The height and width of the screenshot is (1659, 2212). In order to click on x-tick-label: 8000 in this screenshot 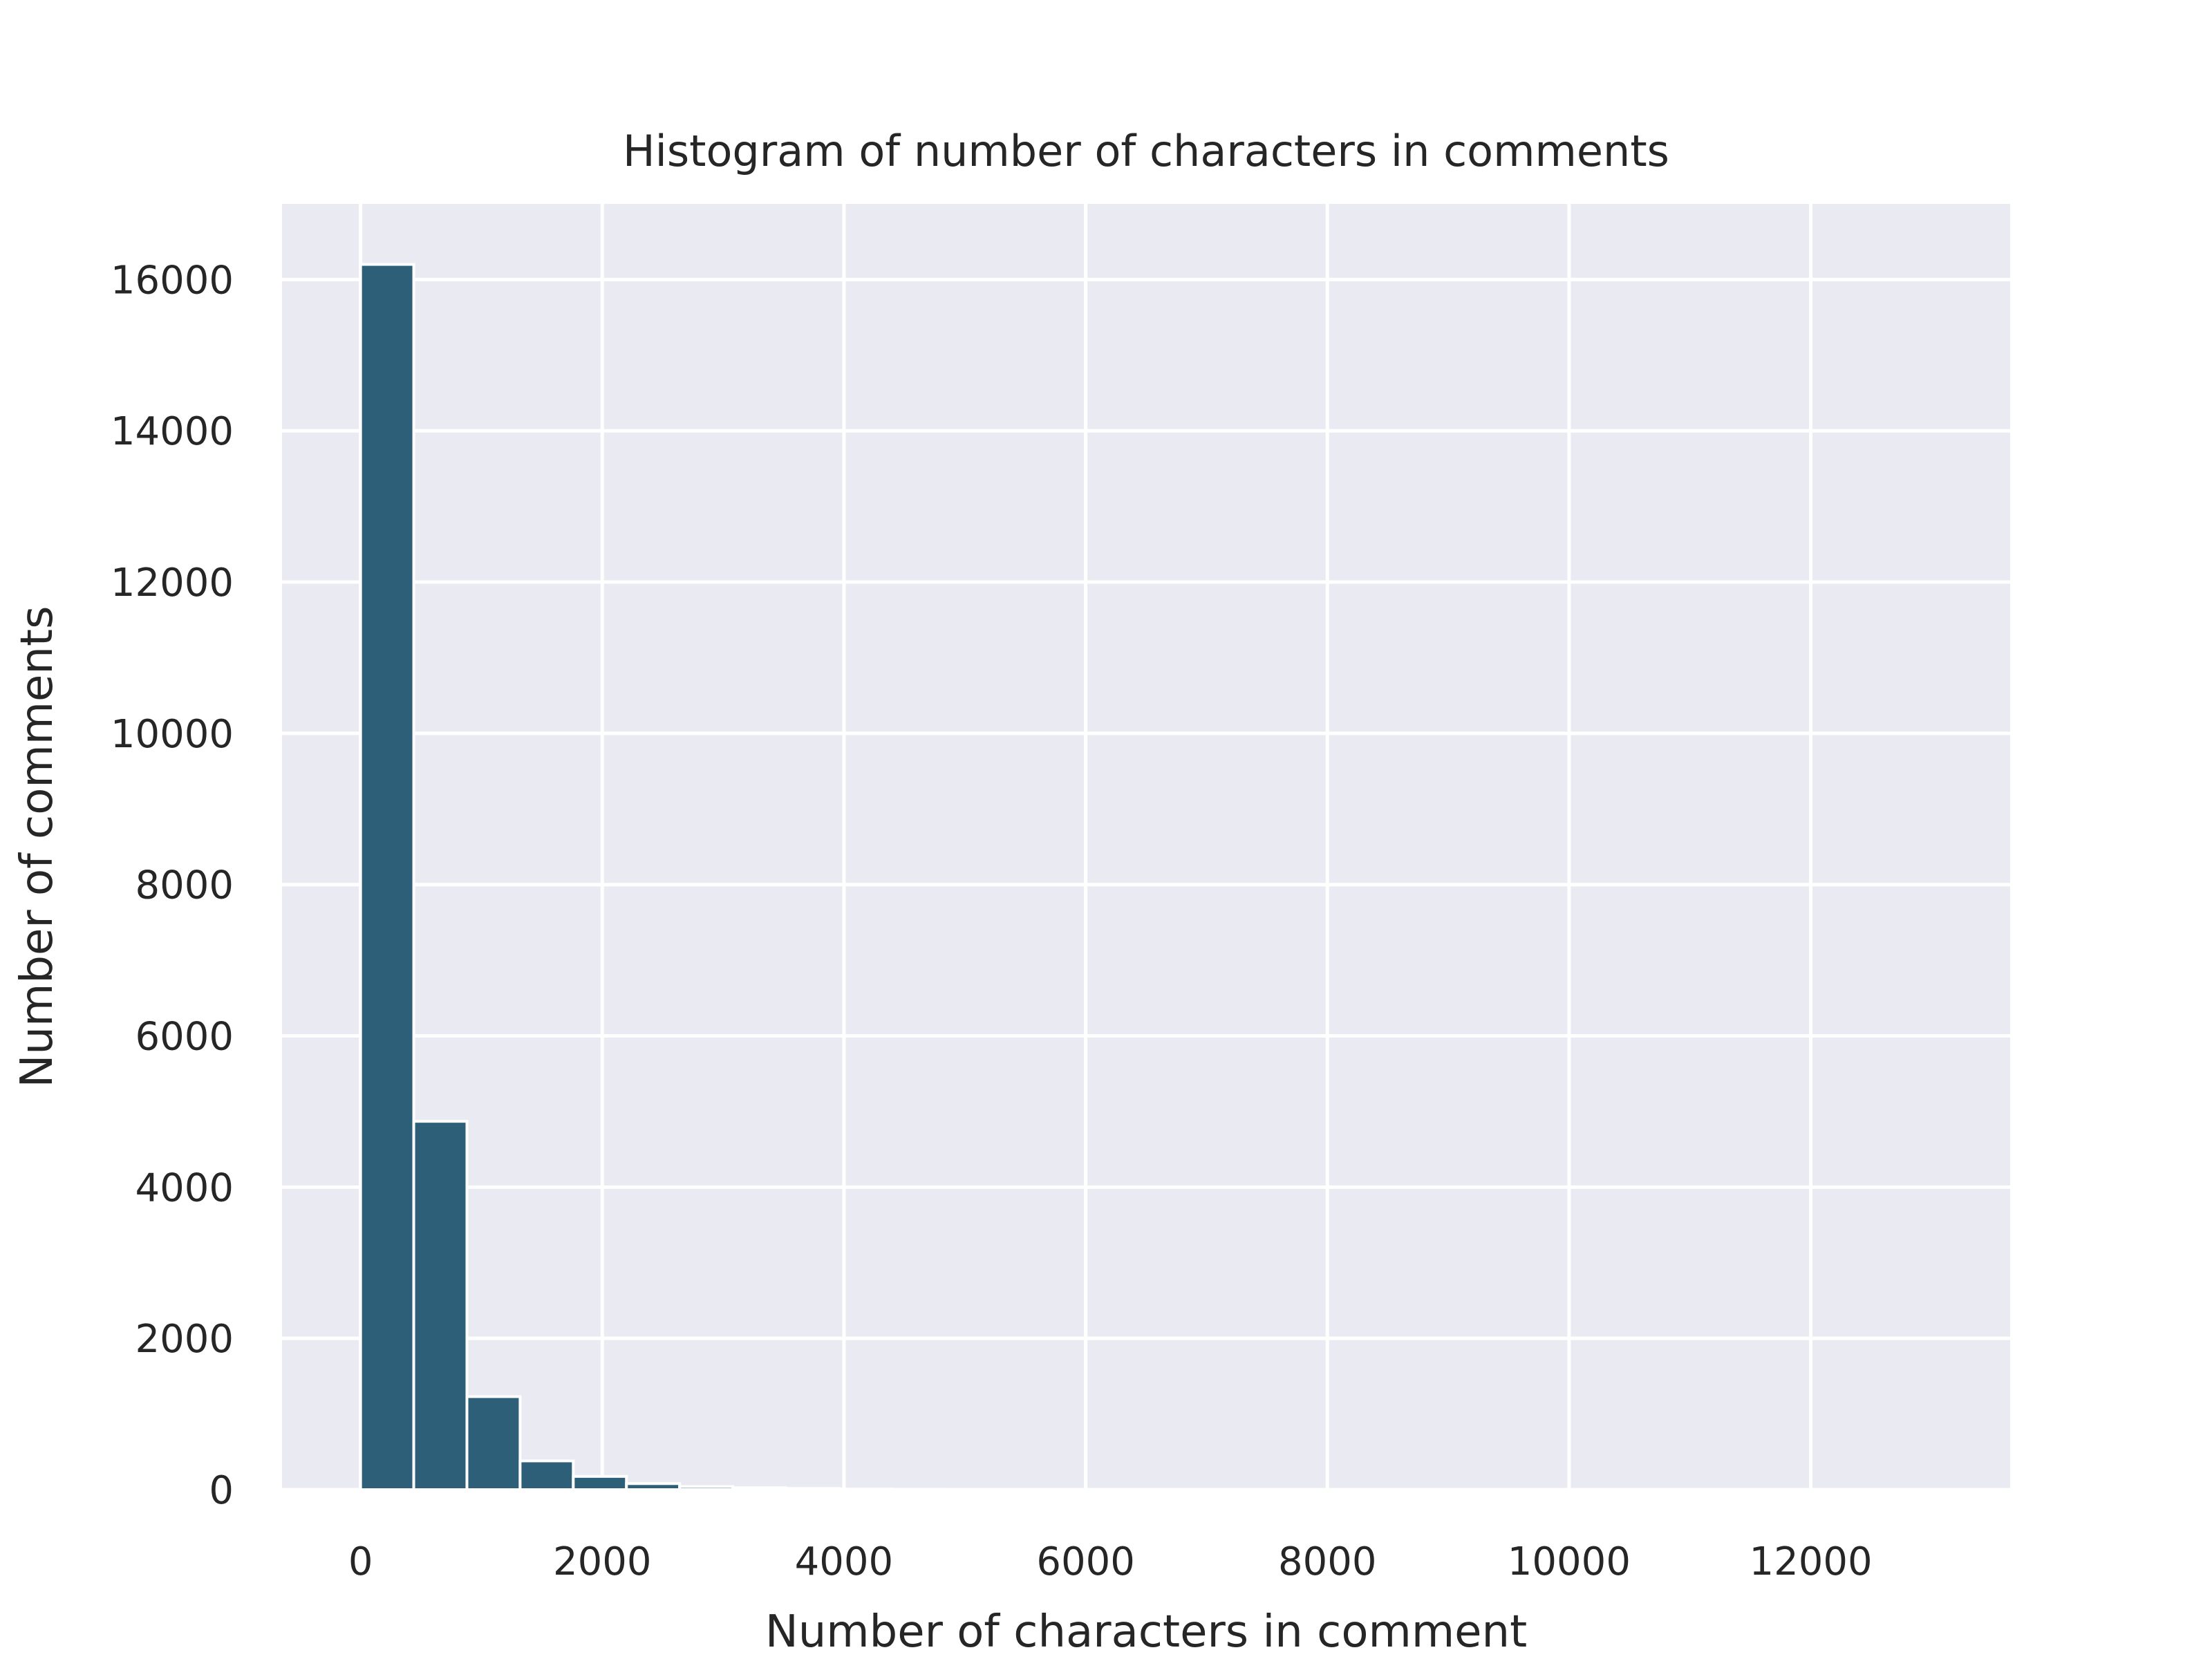, I will do `click(1327, 1562)`.